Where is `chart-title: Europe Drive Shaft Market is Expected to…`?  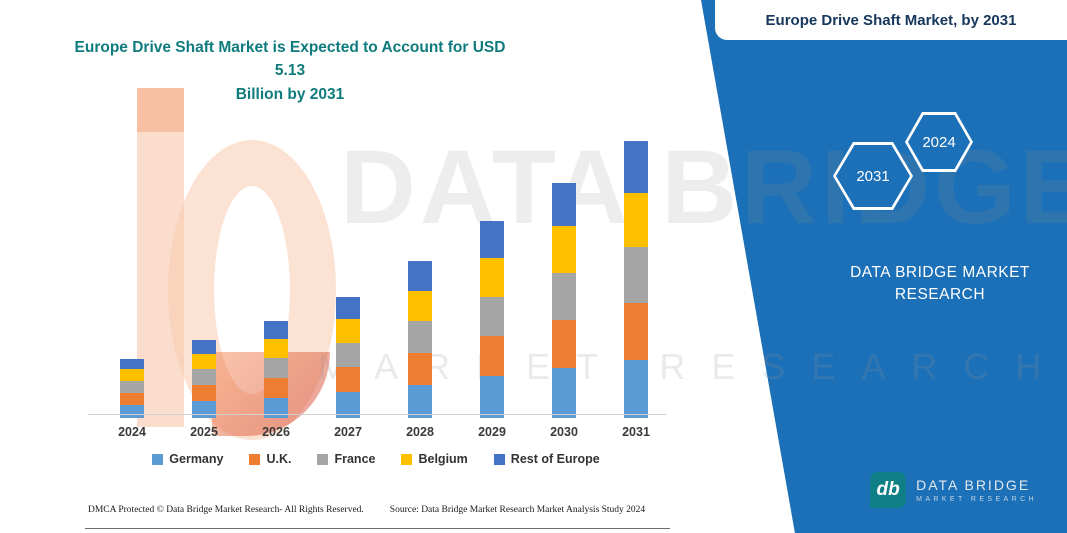
chart-title: Europe Drive Shaft Market is Expected to… is located at coordinates (290, 71).